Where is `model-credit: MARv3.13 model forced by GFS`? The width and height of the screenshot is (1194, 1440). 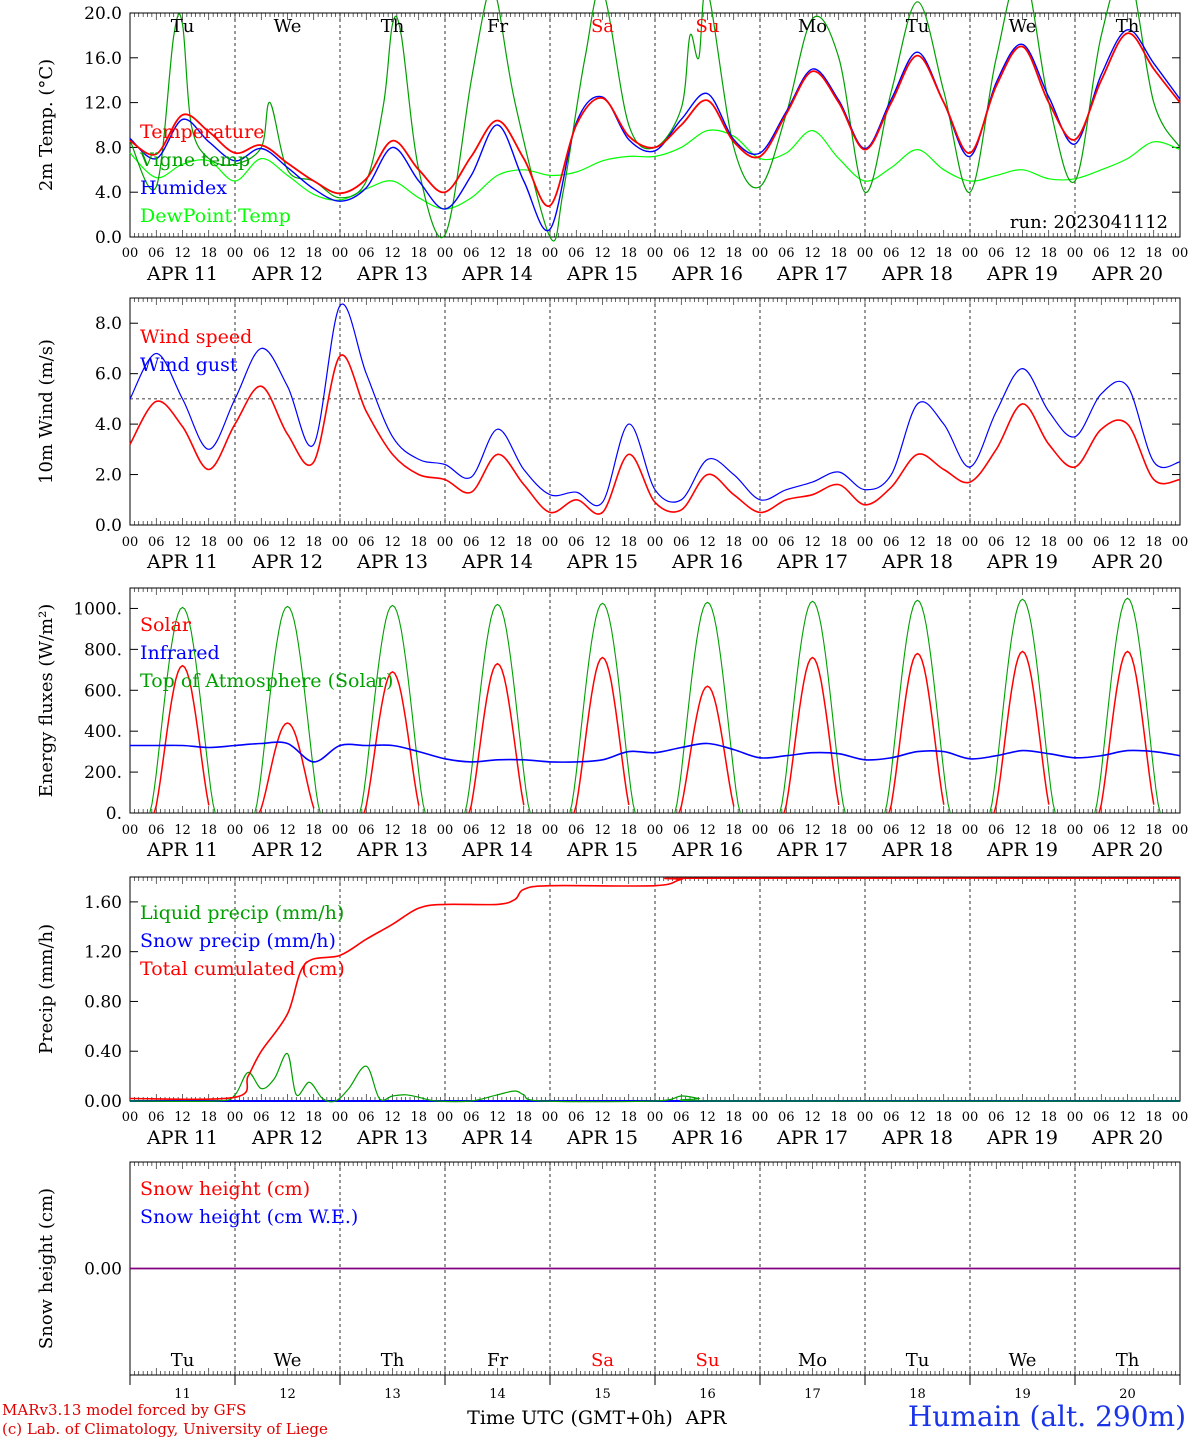
model-credit: MARv3.13 model forced by GFS is located at coordinates (124, 1410).